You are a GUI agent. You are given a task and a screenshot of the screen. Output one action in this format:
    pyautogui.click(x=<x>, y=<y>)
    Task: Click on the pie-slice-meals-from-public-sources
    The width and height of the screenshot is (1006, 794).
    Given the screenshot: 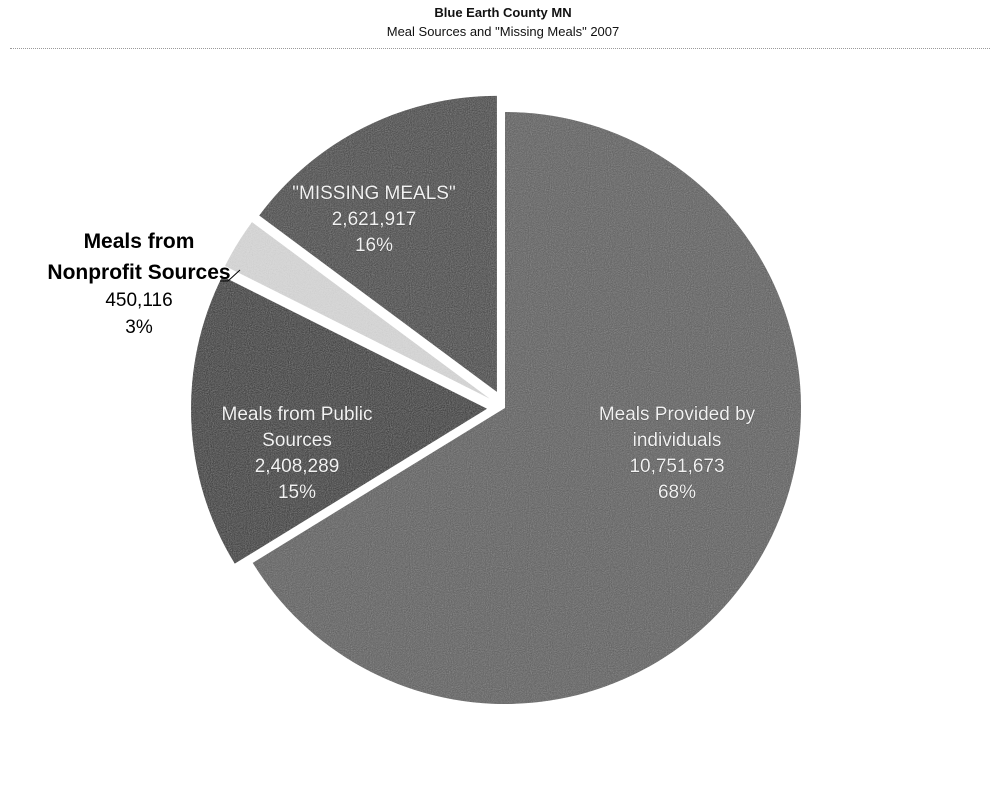 What is the action you would take?
    pyautogui.click(x=378, y=243)
    